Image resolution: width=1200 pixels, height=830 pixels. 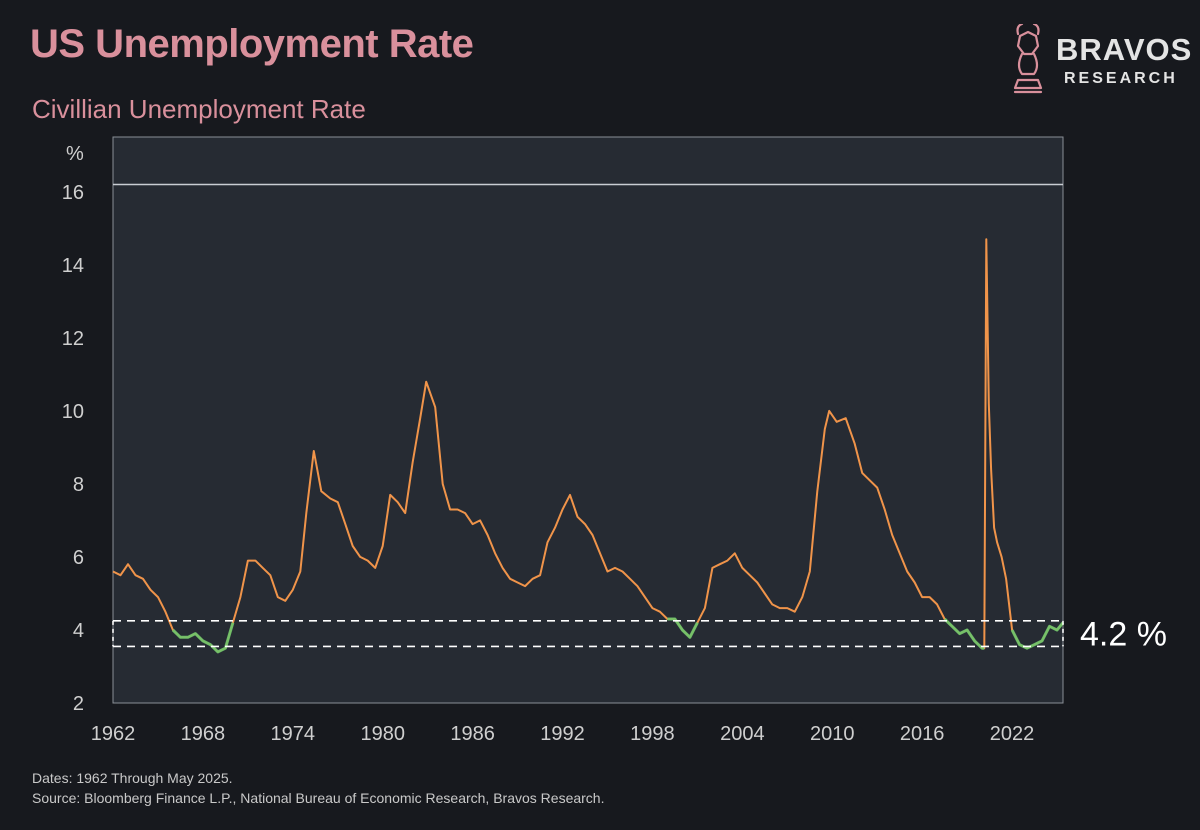 I want to click on brand-tagline: RESEARCH, so click(x=1121, y=78).